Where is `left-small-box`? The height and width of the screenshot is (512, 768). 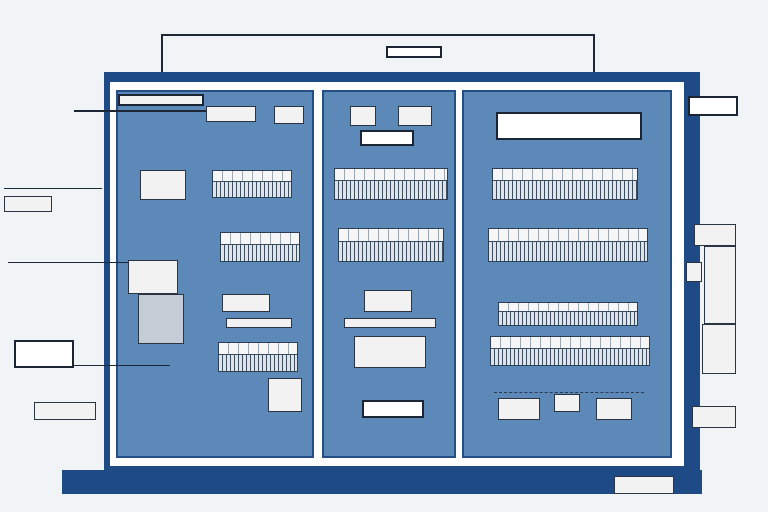 left-small-box is located at coordinates (246, 303).